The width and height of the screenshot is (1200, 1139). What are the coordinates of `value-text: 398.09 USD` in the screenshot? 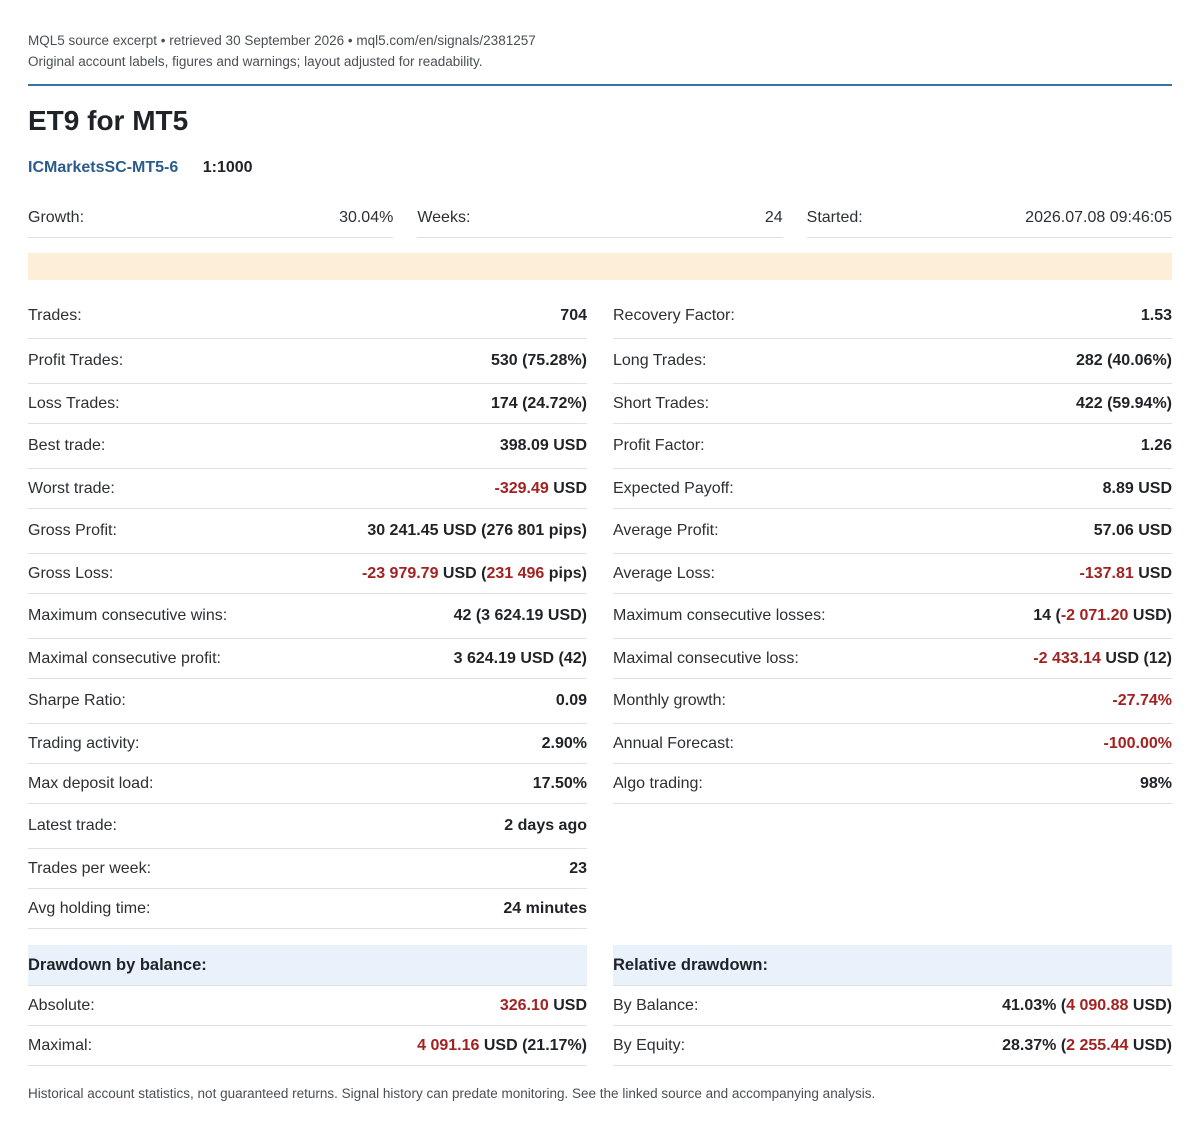 It's located at (543, 445).